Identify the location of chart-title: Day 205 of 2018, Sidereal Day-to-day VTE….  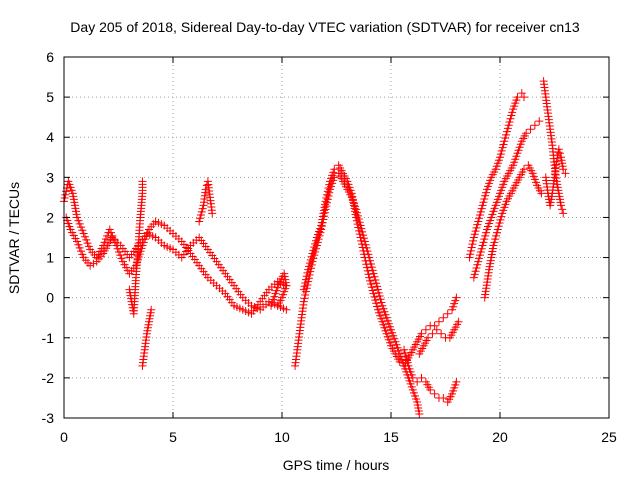
(325, 27).